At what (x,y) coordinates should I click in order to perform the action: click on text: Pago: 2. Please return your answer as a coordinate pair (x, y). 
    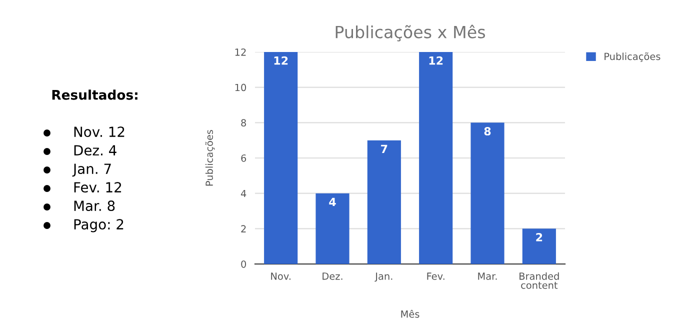
    Looking at the image, I should click on (99, 225).